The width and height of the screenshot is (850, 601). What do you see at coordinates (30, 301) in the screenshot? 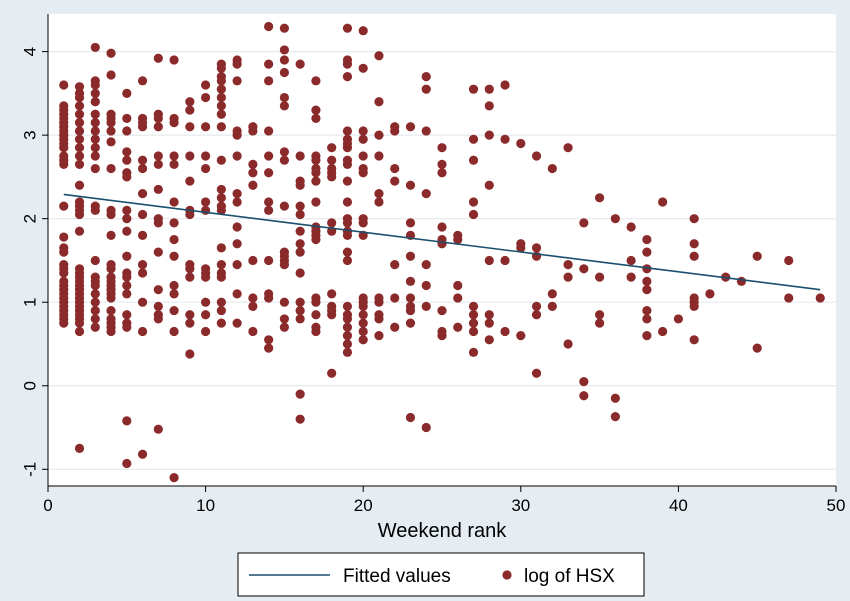
I see `y-tick-label: 1` at bounding box center [30, 301].